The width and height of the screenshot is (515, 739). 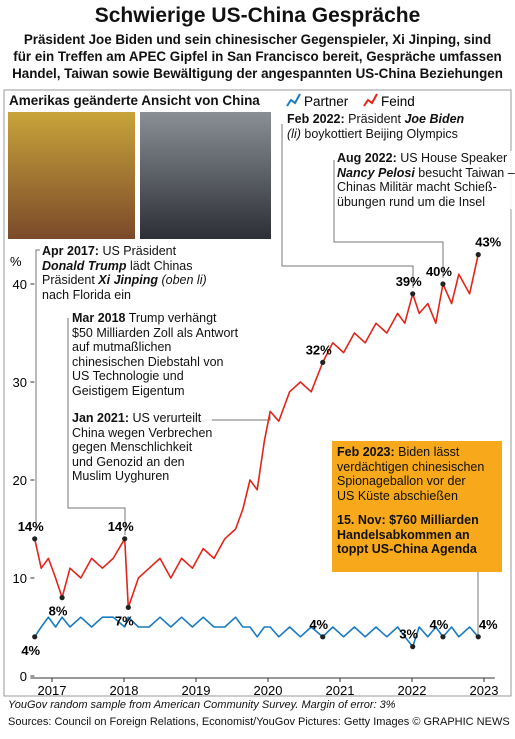 I want to click on y-tick-label: 0, so click(x=23, y=676).